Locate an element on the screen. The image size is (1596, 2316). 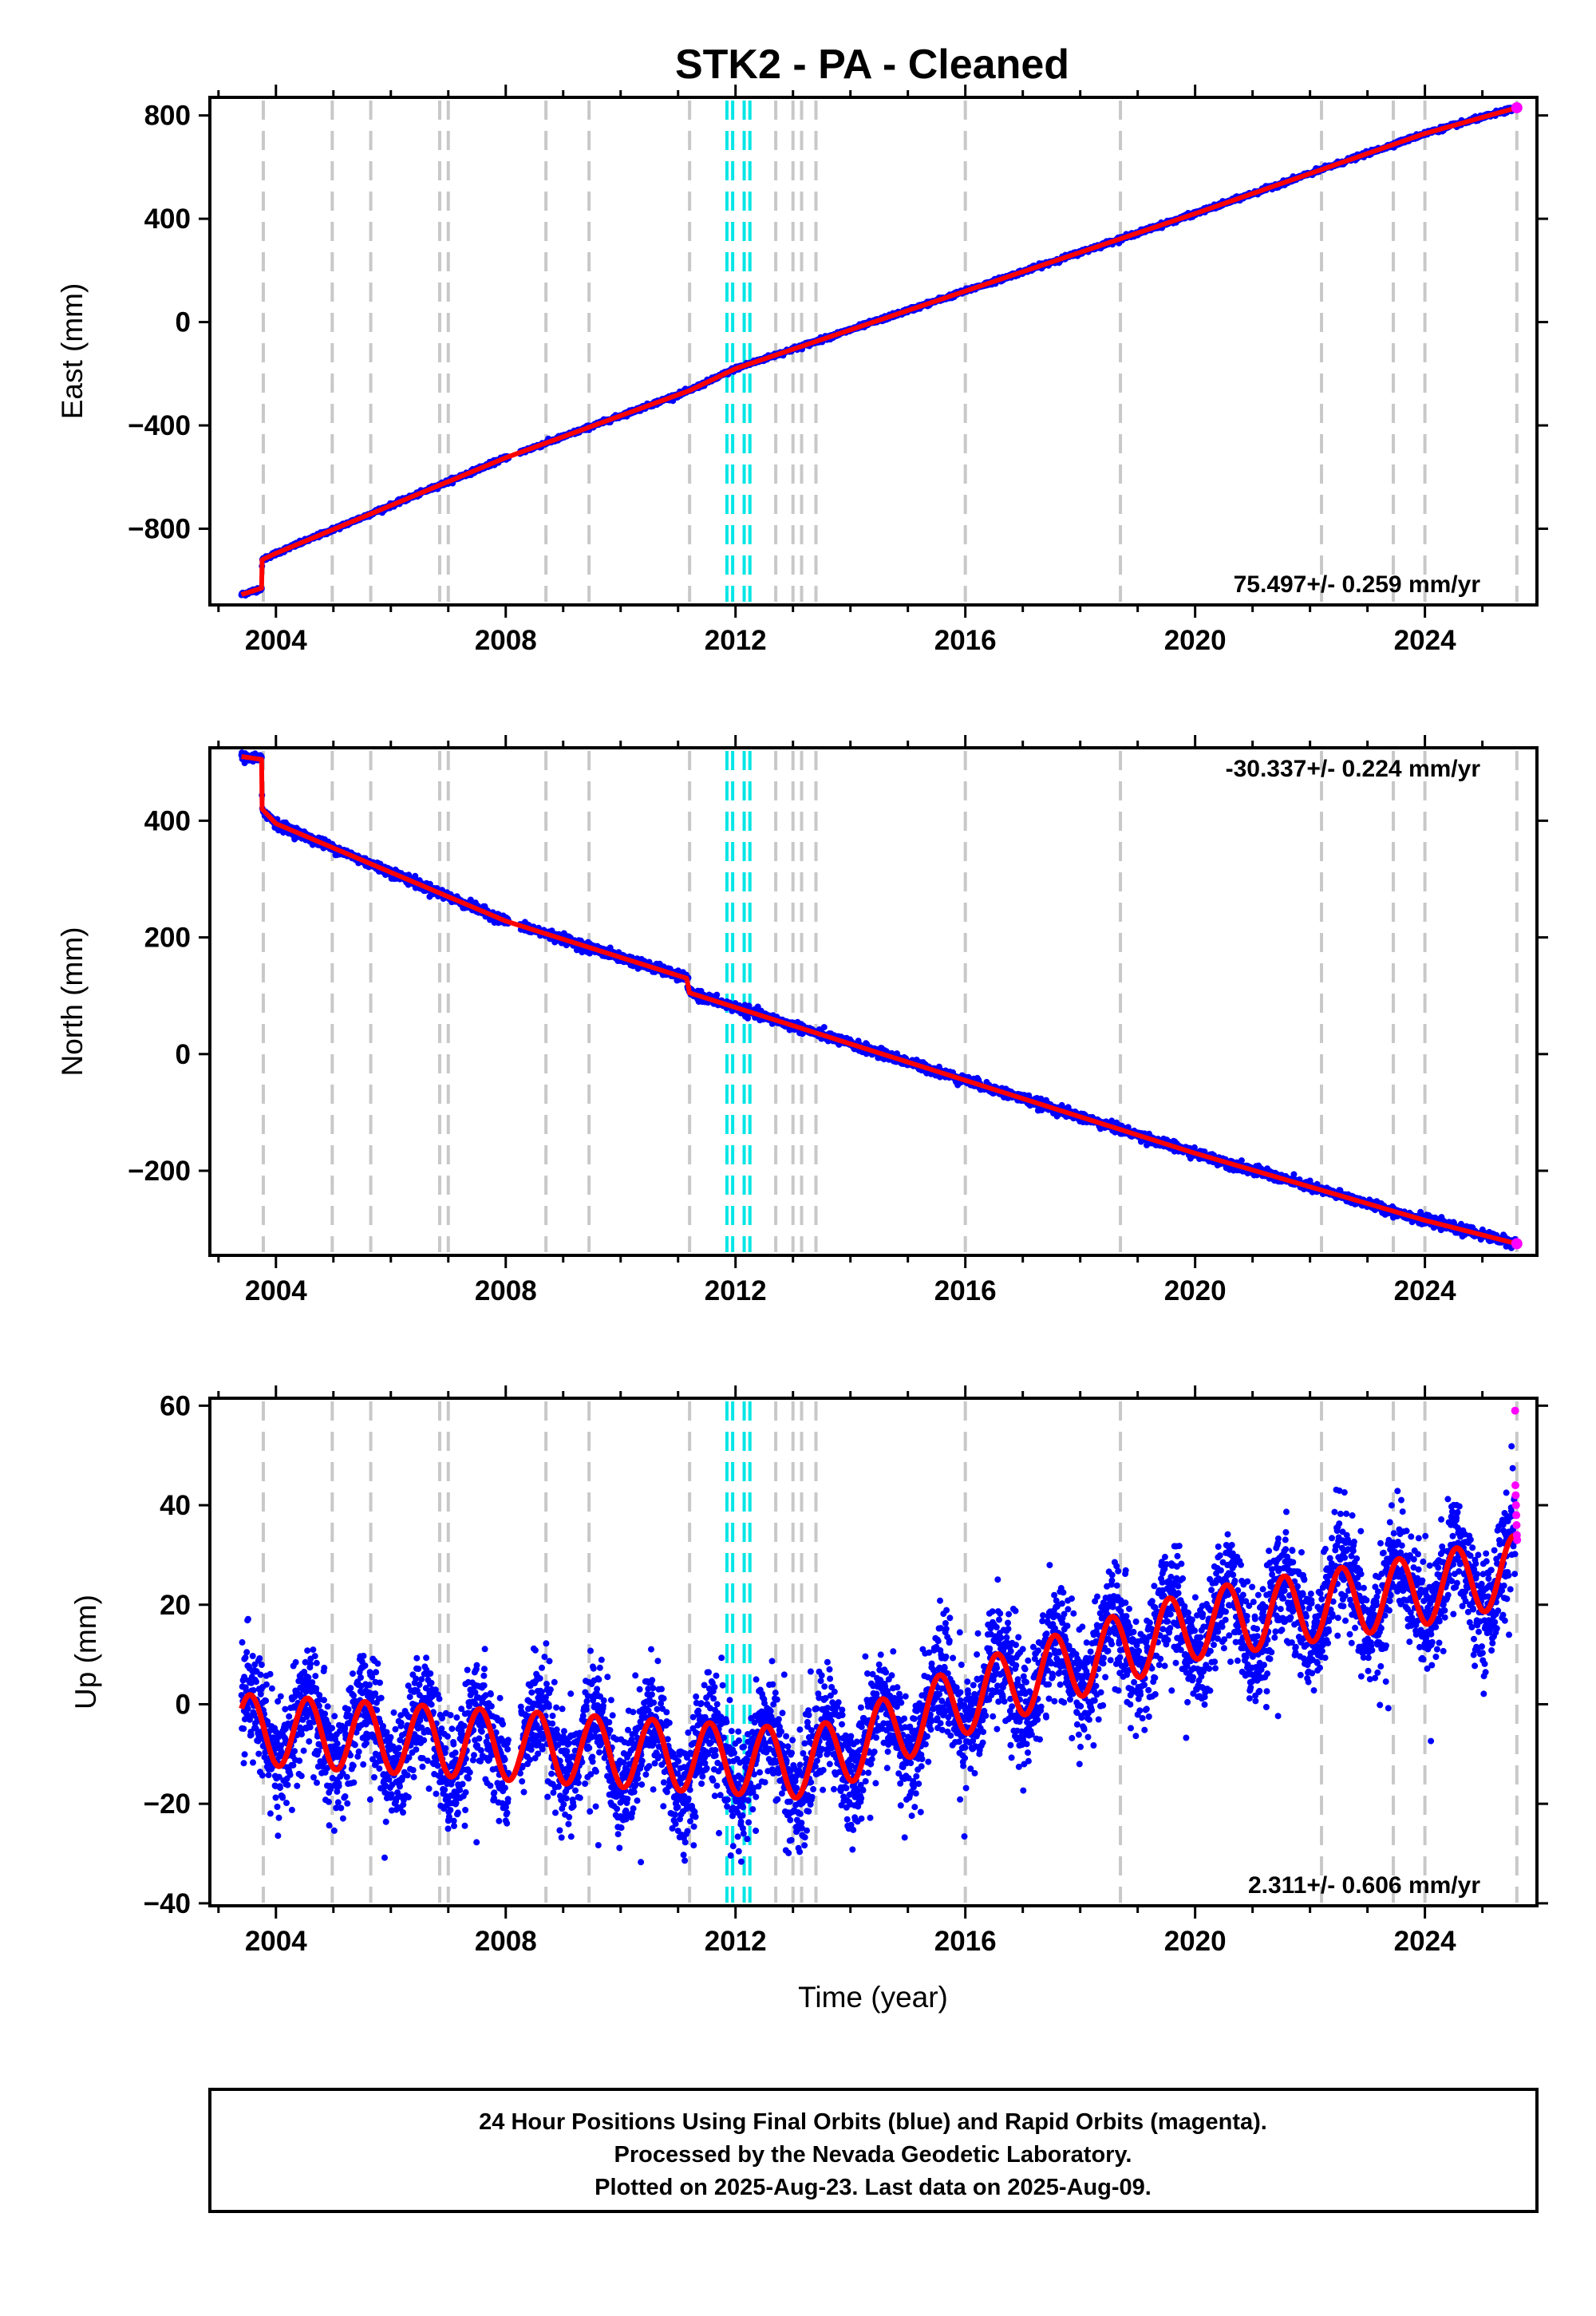
east-ytick-label: 400 is located at coordinates (167, 219).